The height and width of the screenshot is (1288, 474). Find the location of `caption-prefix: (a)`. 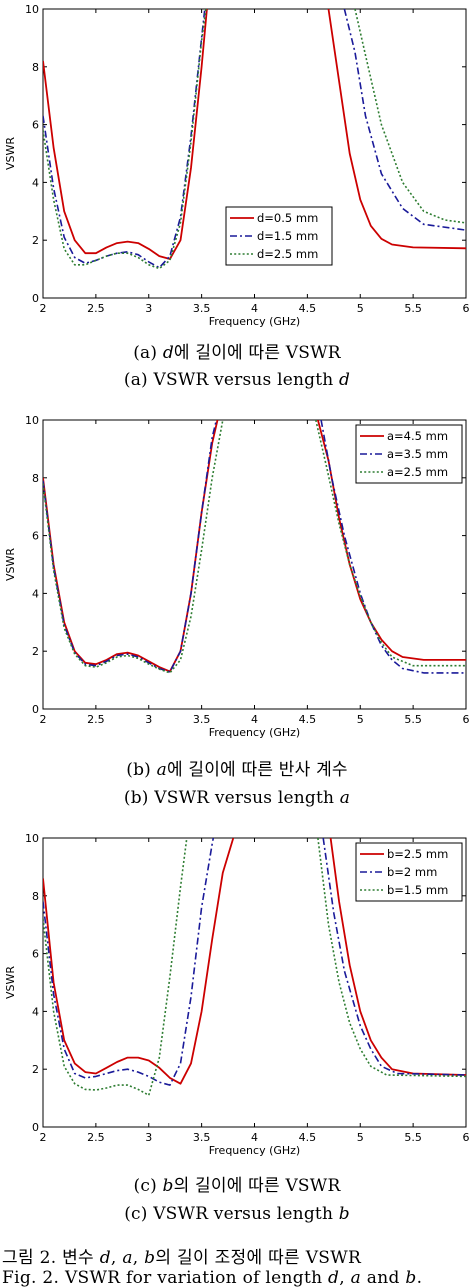

caption-prefix: (a) is located at coordinates (148, 353).